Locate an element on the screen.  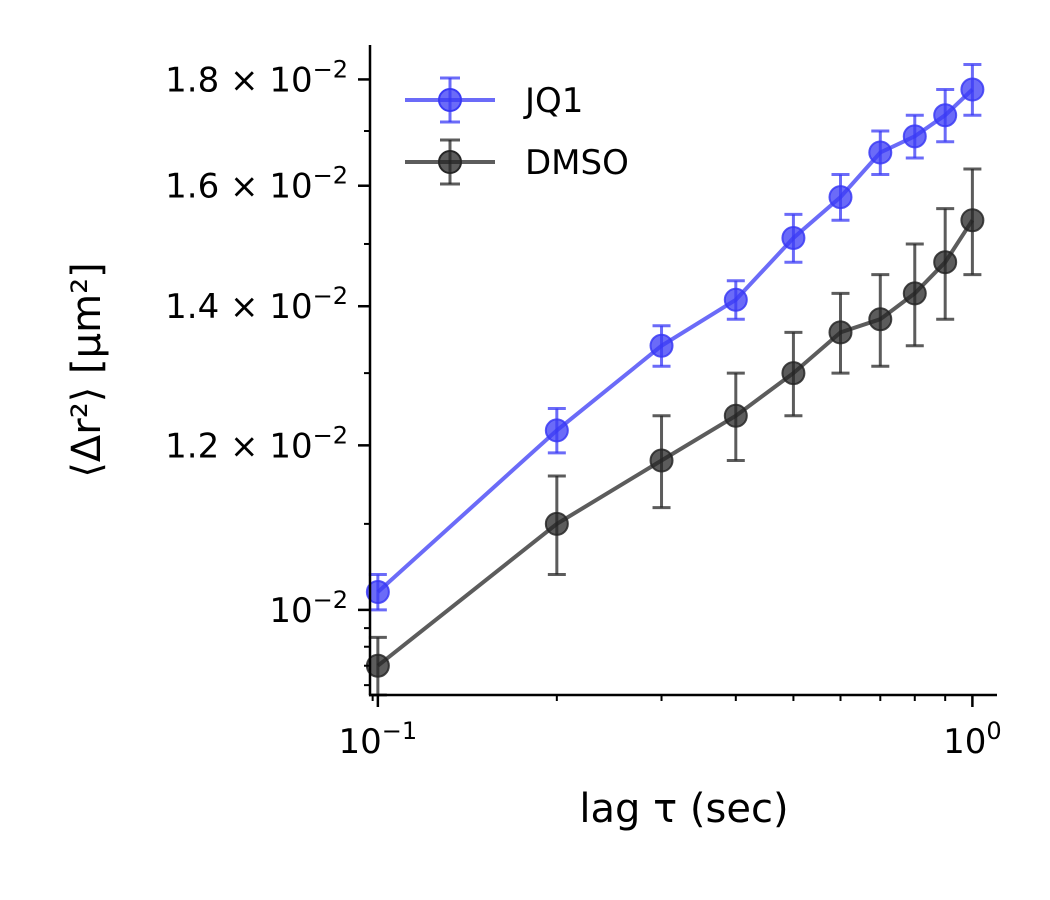
legend-label-dmso: DMSO is located at coordinates (577, 163).